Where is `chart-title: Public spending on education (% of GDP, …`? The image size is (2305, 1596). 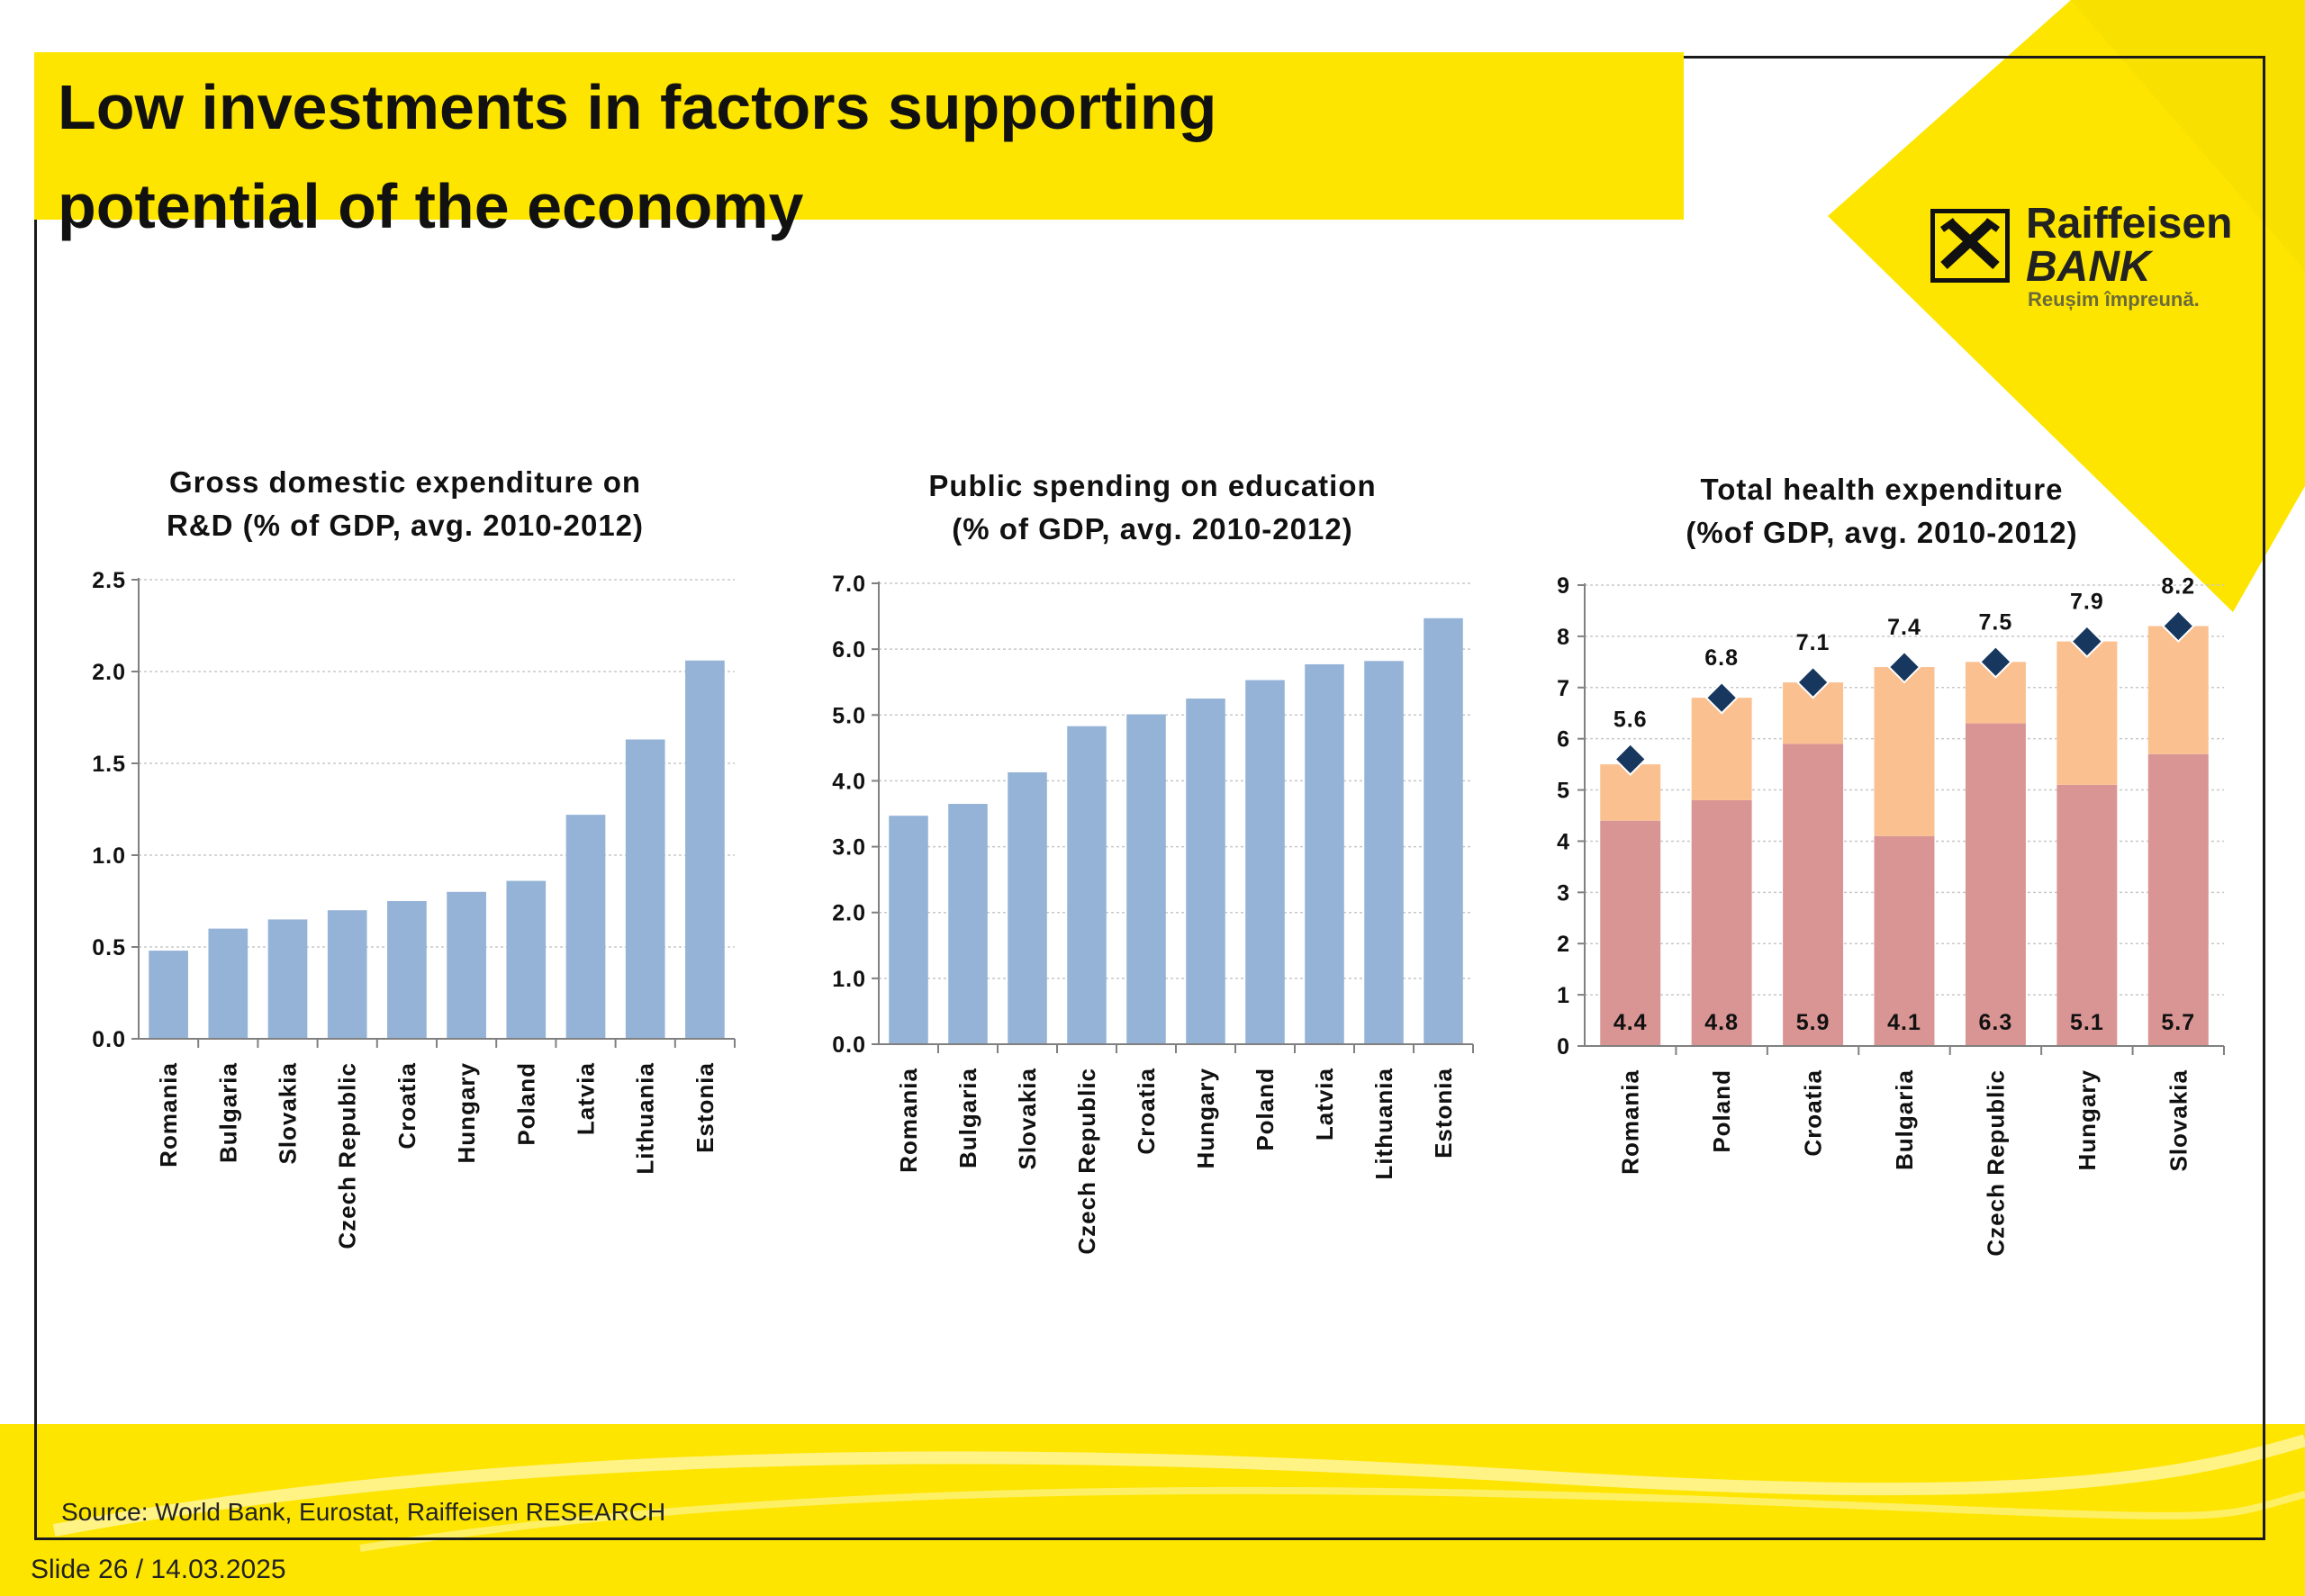
chart-title: Public spending on education (% of GDP, … is located at coordinates (1152, 507).